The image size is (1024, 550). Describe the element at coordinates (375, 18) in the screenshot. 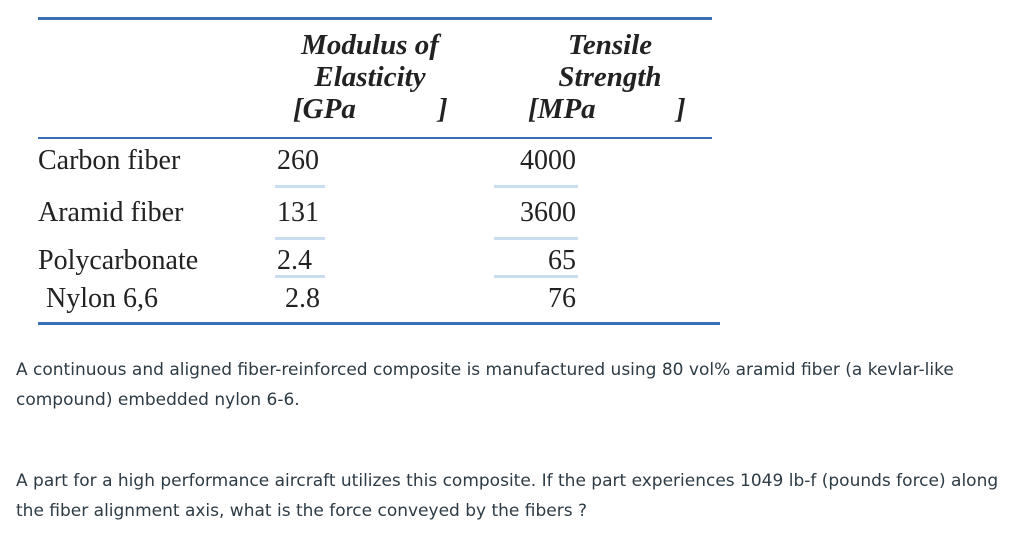

I see `table-top-rule` at that location.